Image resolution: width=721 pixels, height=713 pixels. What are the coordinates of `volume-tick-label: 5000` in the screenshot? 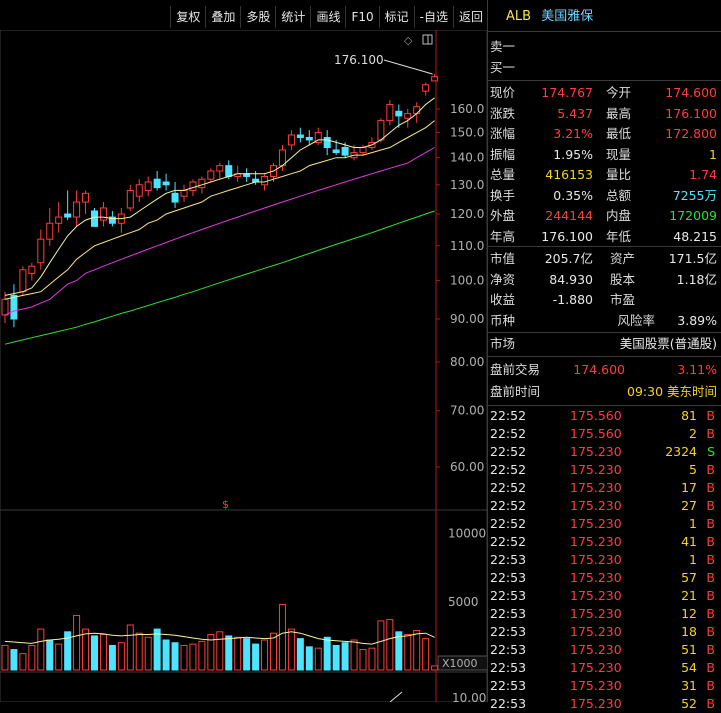 It's located at (463, 602).